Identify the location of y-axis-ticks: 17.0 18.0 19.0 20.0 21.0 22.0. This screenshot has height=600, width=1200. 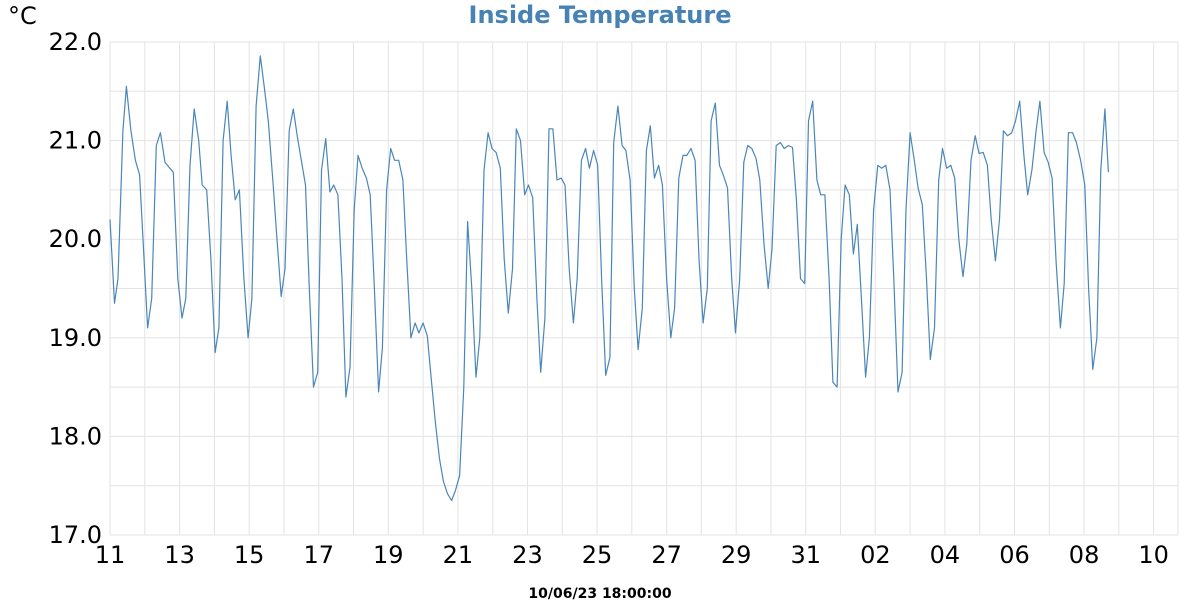
(75, 288).